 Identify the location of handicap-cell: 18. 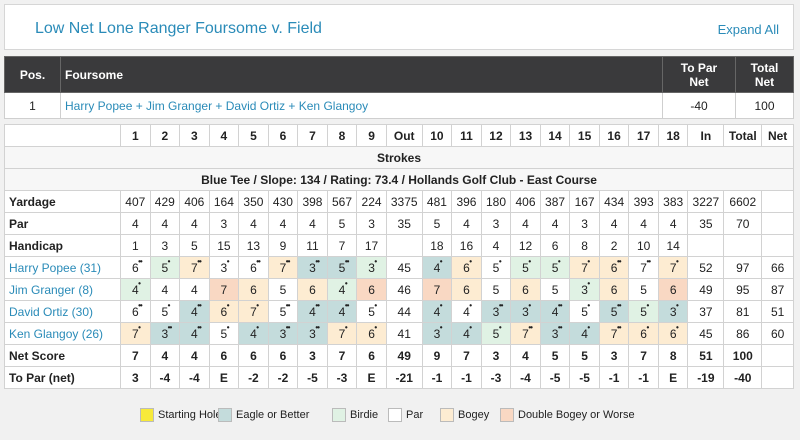
(437, 245).